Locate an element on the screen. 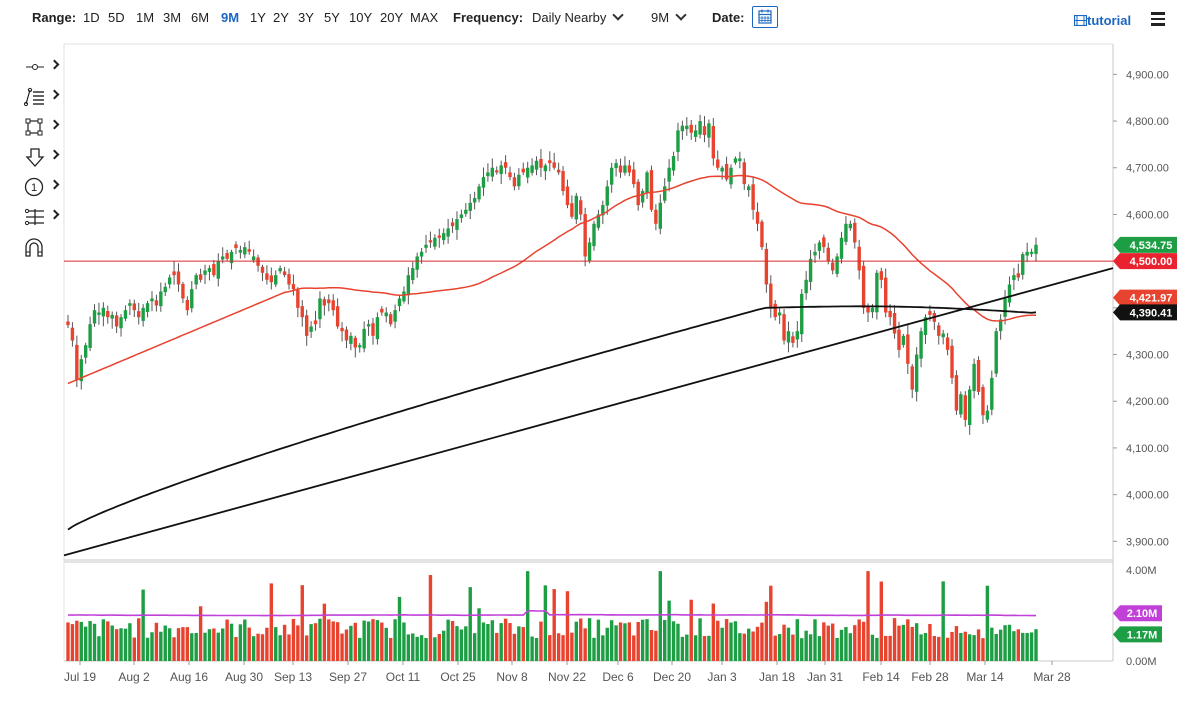 The width and height of the screenshot is (1184, 707). range-button-10y: 10Y is located at coordinates (361, 17).